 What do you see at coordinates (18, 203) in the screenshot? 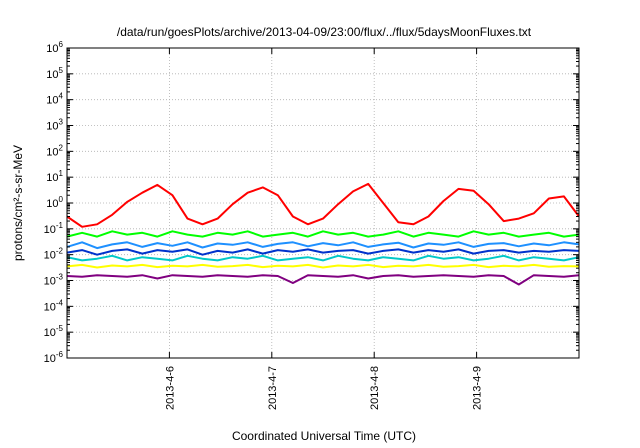
I see `y-axis-label: protons/cm²-s-sr-MeV` at bounding box center [18, 203].